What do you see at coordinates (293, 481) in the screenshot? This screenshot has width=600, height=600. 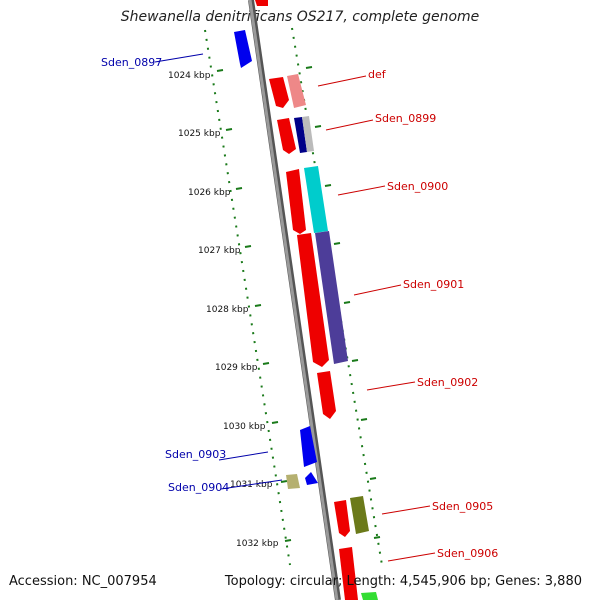 I see `gene-sden-0904-neighbor` at bounding box center [293, 481].